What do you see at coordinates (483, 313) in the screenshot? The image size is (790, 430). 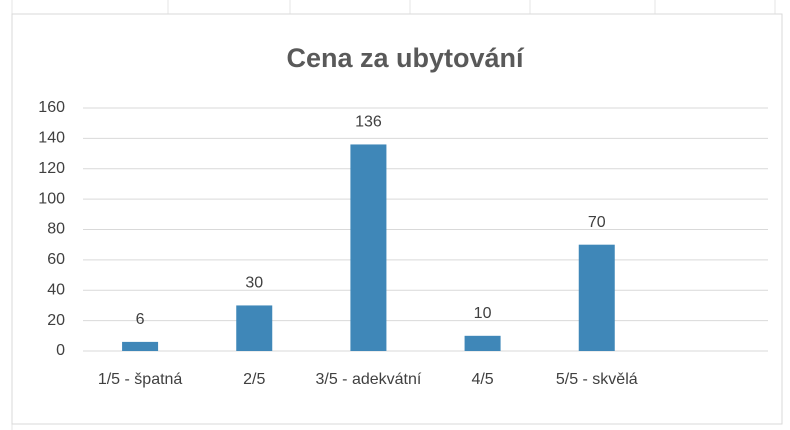 I see `data-label: 10` at bounding box center [483, 313].